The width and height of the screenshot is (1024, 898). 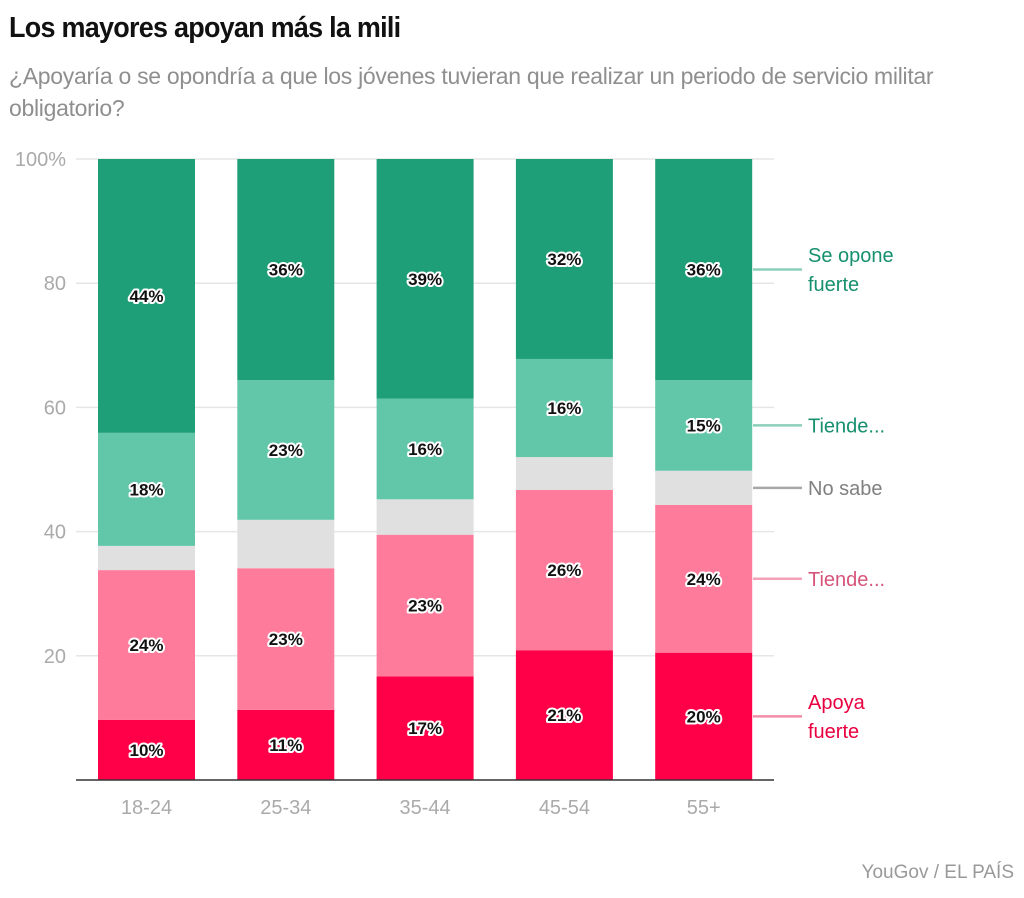 I want to click on x-tick-label: 18-24, so click(x=146, y=808).